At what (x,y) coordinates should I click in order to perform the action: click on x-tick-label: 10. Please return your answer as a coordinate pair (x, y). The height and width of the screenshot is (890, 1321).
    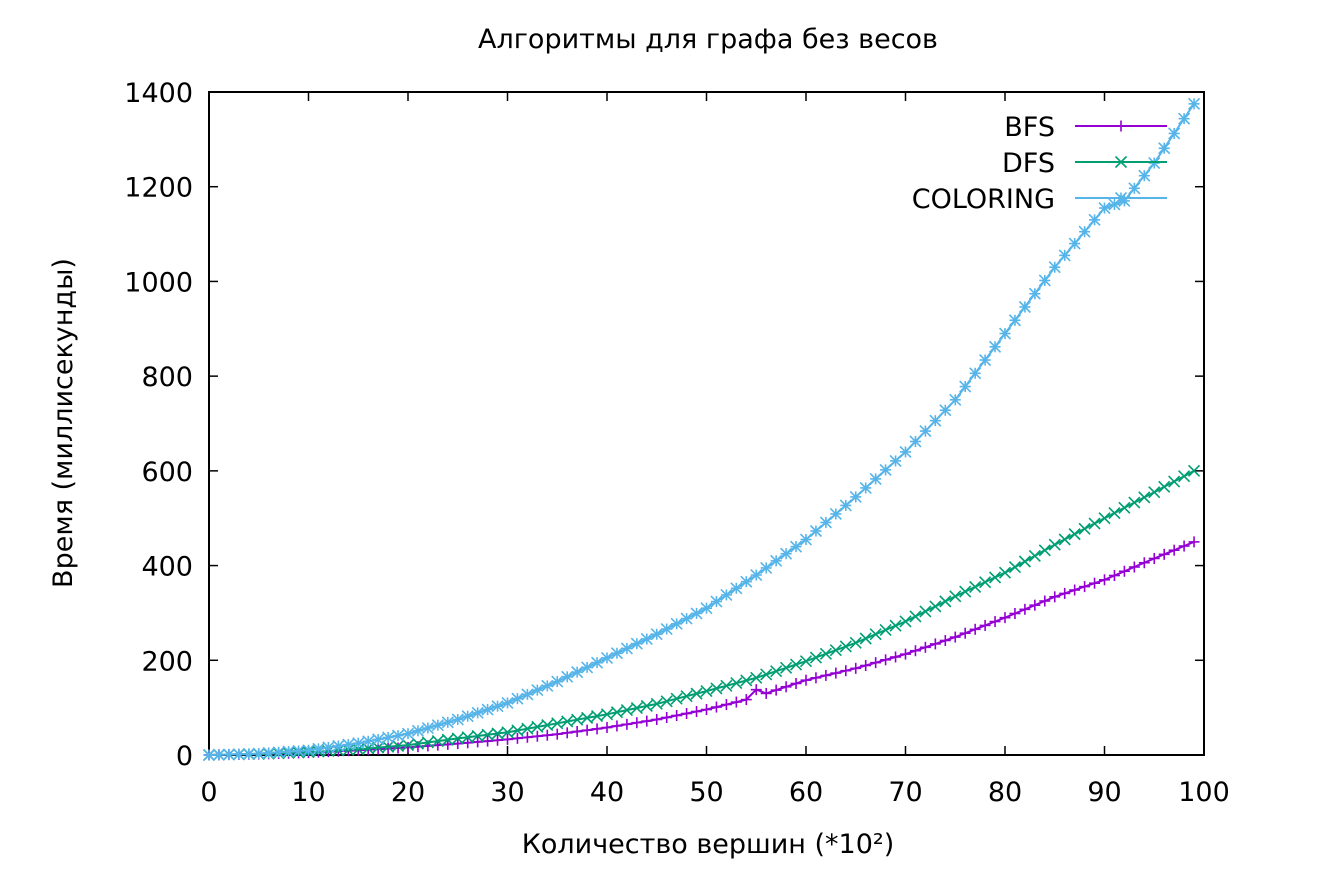
    Looking at the image, I should click on (308, 792).